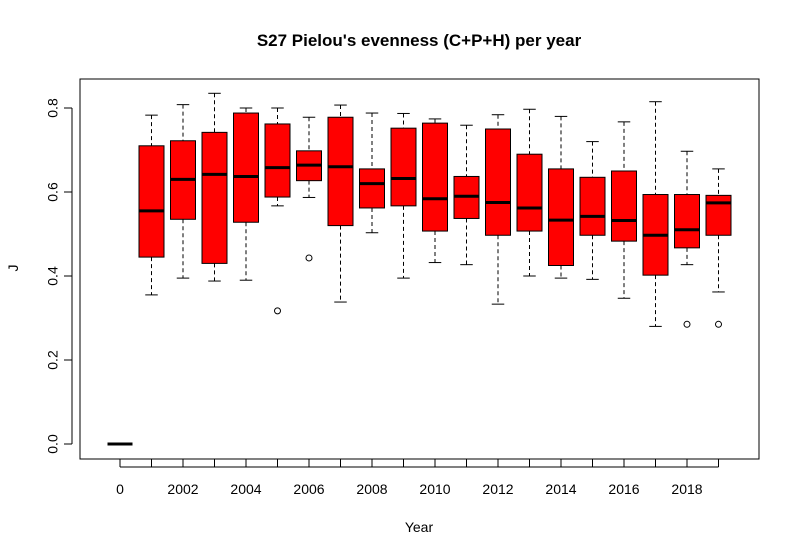 Image resolution: width=800 pixels, height=557 pixels. What do you see at coordinates (623, 489) in the screenshot?
I see `x-tick-label: 2016` at bounding box center [623, 489].